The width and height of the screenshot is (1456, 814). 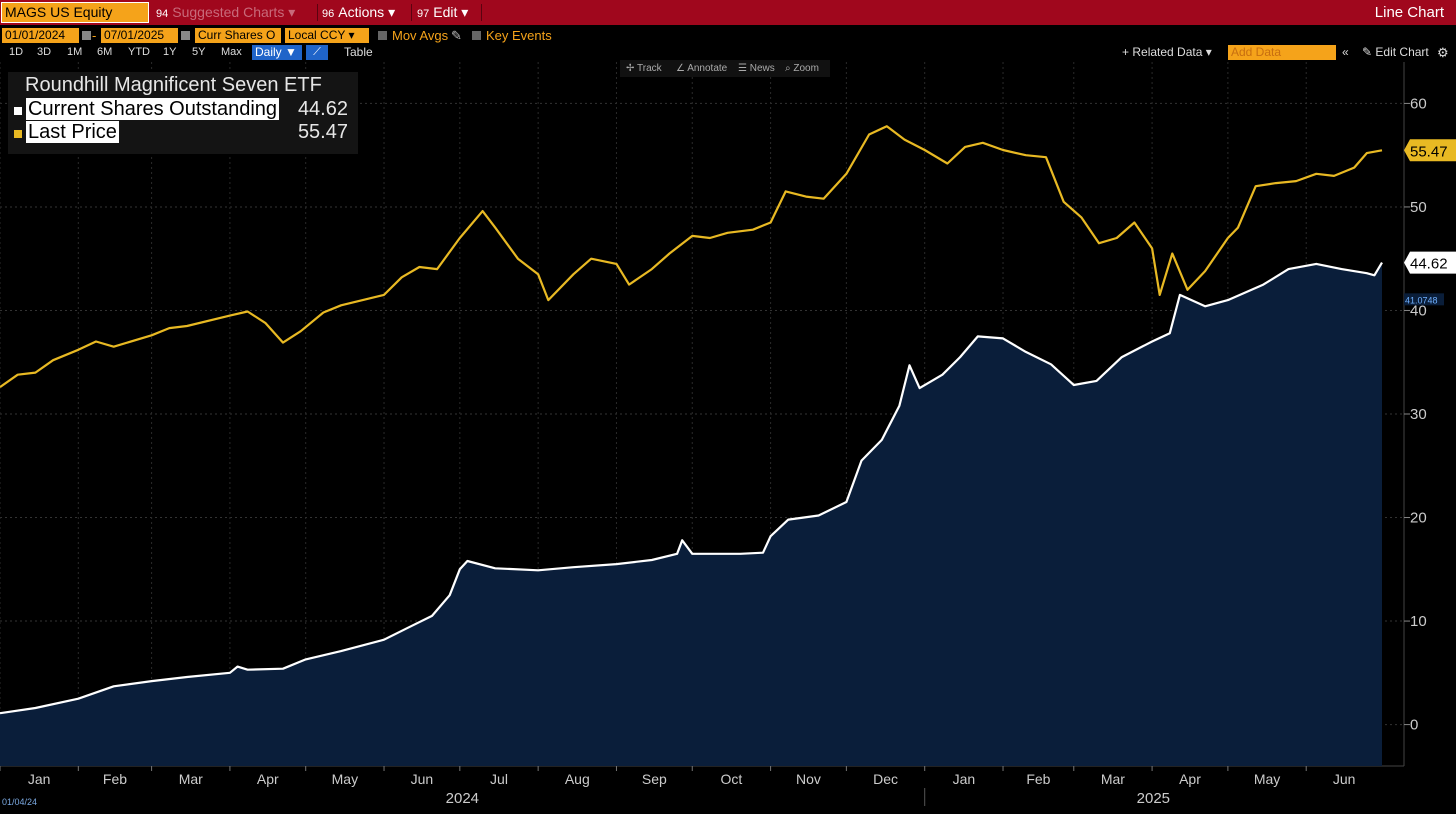 I want to click on range-6m: 6M, so click(x=105, y=52).